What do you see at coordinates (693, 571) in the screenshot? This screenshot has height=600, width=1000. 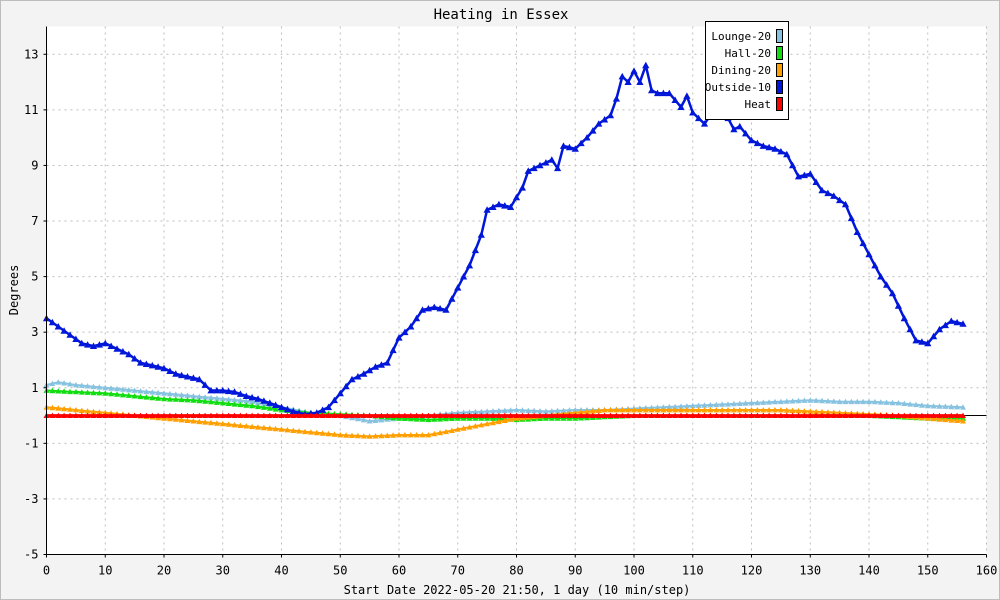 I see `x-tick-label: 110` at bounding box center [693, 571].